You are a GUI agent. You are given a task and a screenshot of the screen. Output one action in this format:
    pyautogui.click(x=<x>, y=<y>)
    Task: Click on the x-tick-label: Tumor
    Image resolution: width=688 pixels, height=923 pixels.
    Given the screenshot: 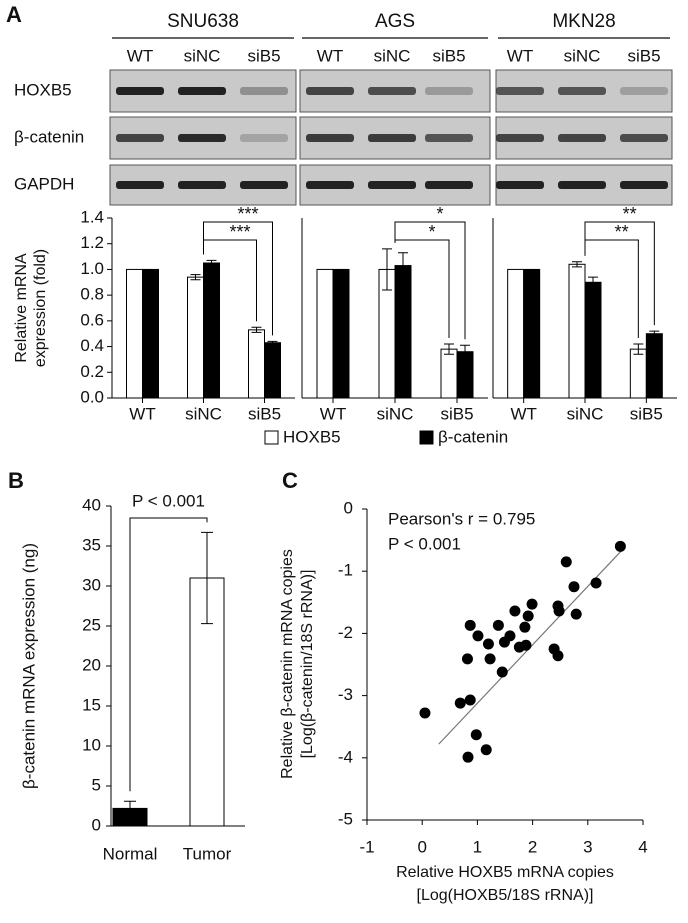 What is the action you would take?
    pyautogui.click(x=207, y=853)
    